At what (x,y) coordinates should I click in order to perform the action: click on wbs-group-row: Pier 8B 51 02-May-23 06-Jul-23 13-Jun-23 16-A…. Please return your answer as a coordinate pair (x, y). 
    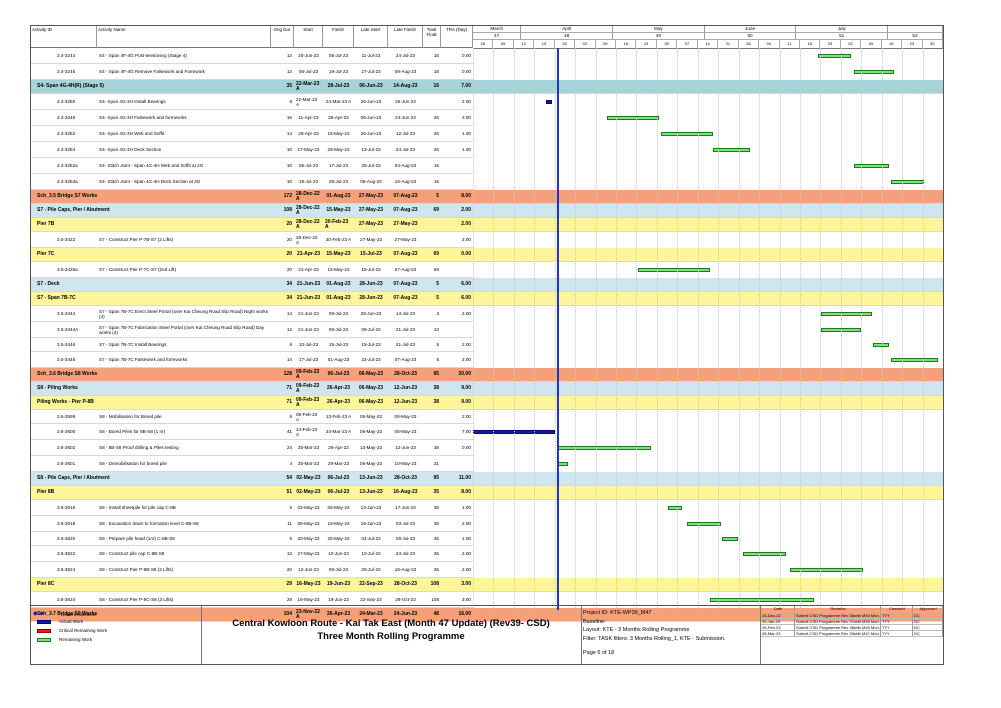
    Looking at the image, I should click on (487, 493).